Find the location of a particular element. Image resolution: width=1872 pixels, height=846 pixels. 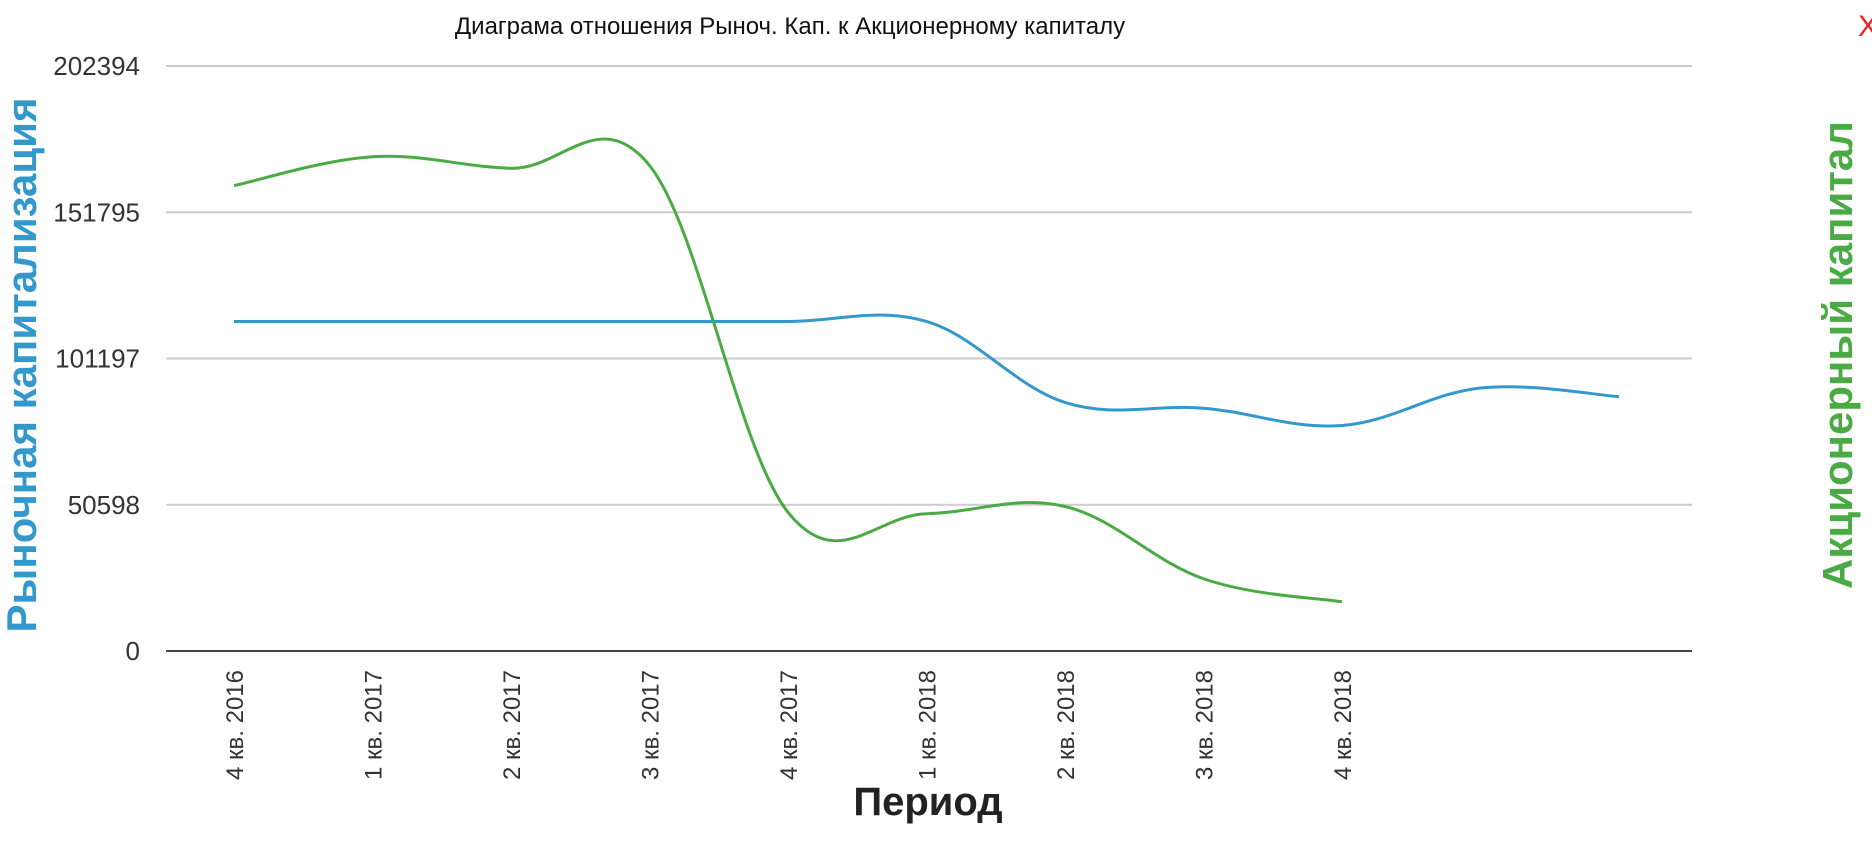

x-tick-label: 1 кв. 2017 is located at coordinates (374, 725).